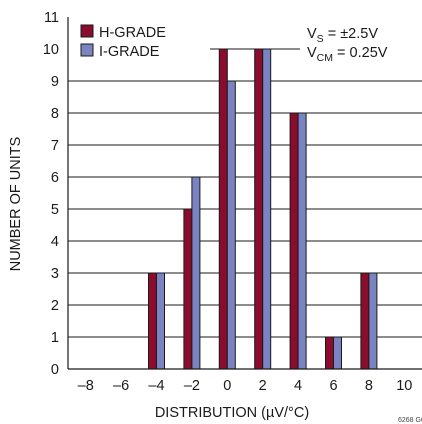 This screenshot has width=422, height=424. What do you see at coordinates (298, 386) in the screenshot?
I see `x-tick-label: 4` at bounding box center [298, 386].